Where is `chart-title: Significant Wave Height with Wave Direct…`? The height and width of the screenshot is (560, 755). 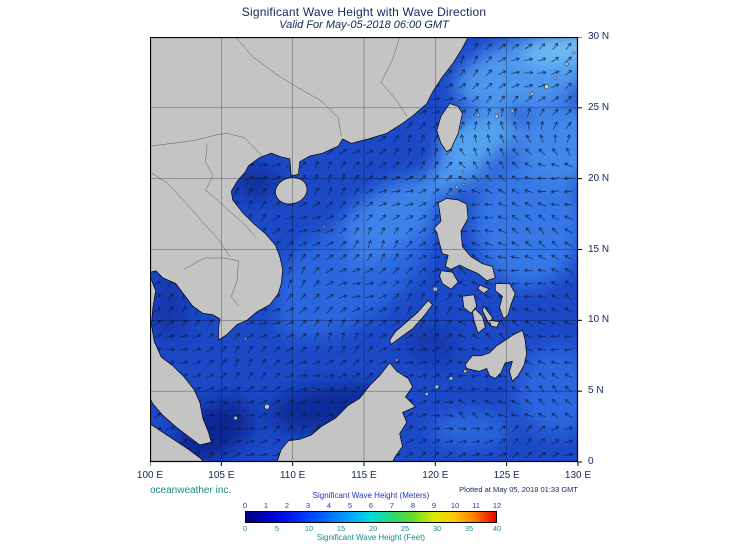 chart-title: Significant Wave Height with Wave Direct… is located at coordinates (364, 12).